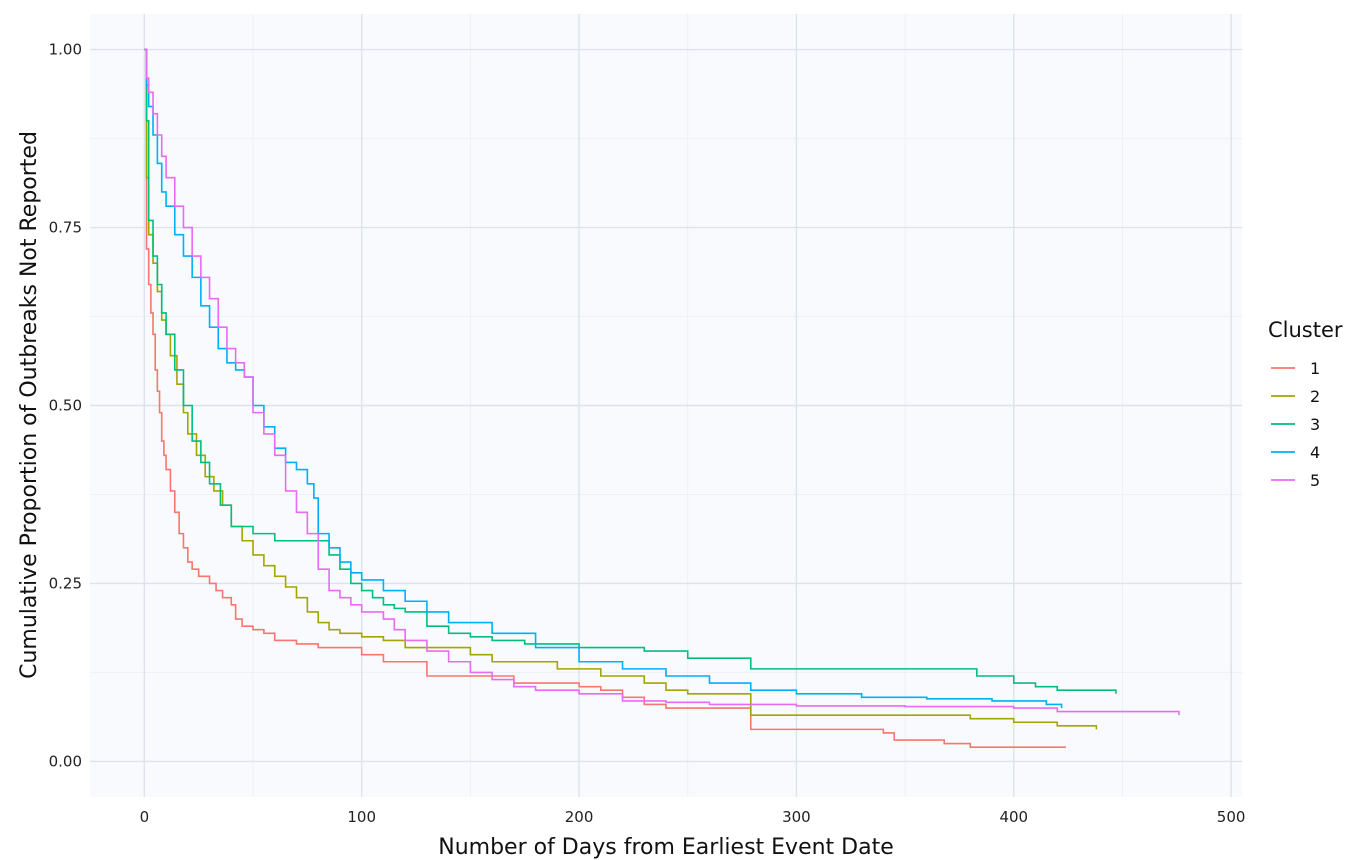 Image resolution: width=1354 pixels, height=860 pixels. Describe the element at coordinates (579, 817) in the screenshot. I see `x-tick-label: 200` at that location.